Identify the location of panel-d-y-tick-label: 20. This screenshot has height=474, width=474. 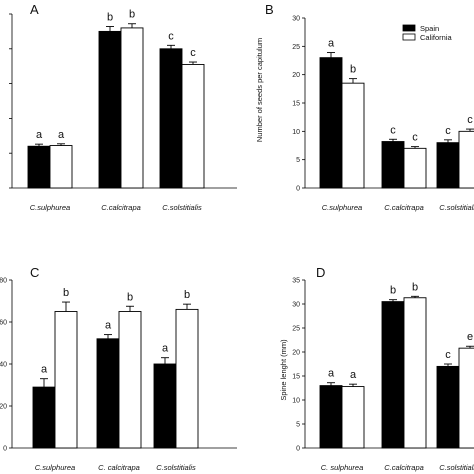
(296, 353).